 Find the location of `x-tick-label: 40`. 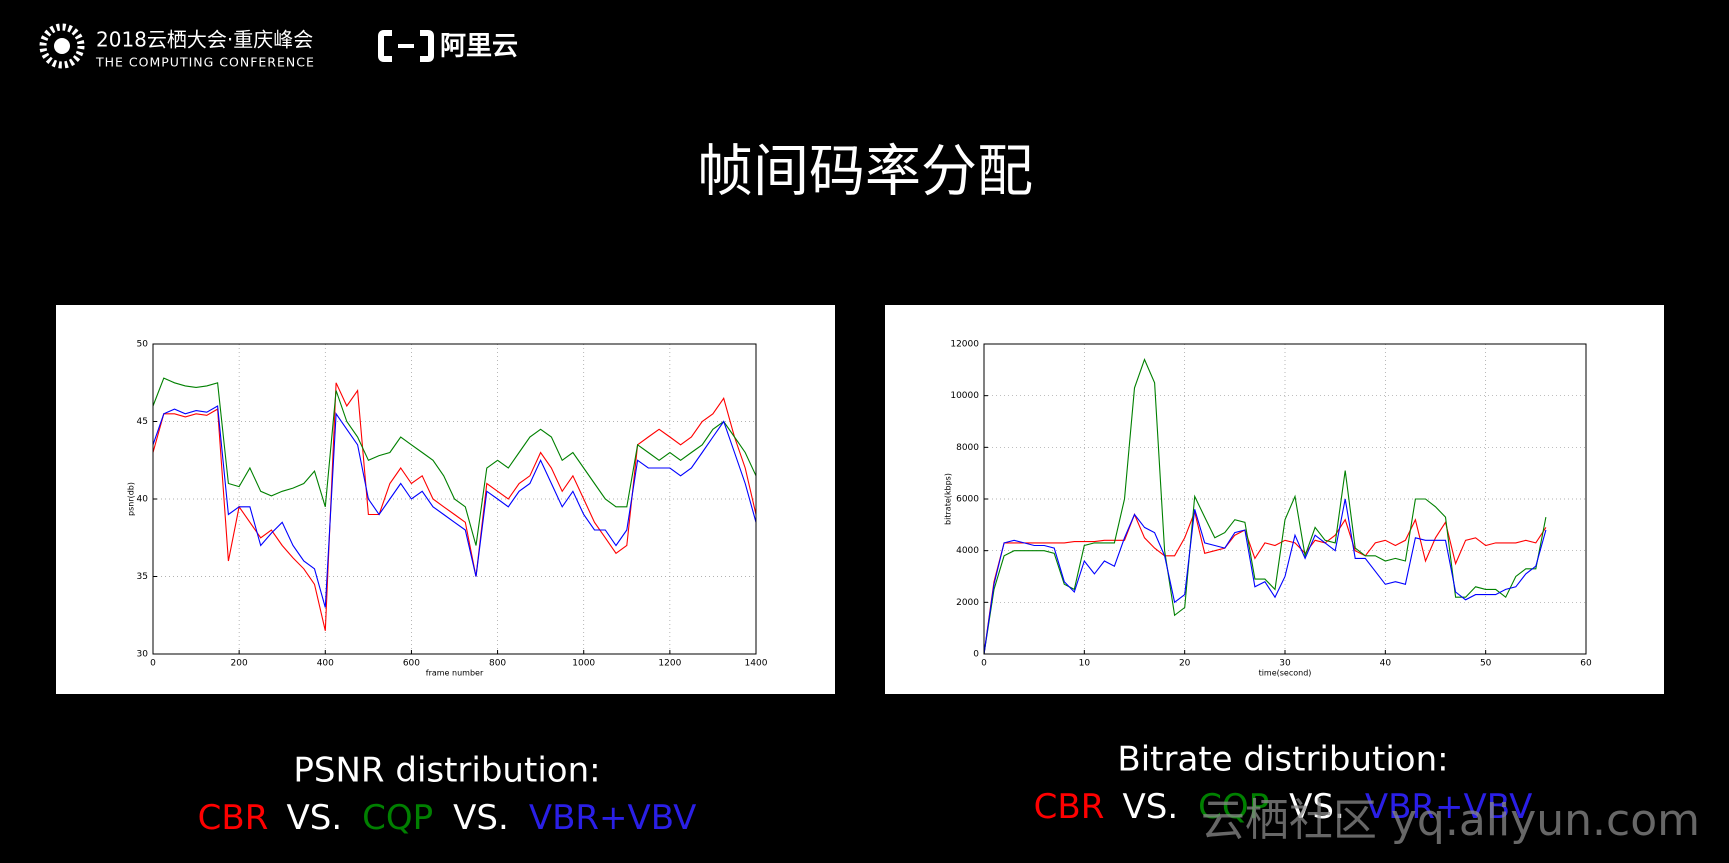

x-tick-label: 40 is located at coordinates (1386, 664).